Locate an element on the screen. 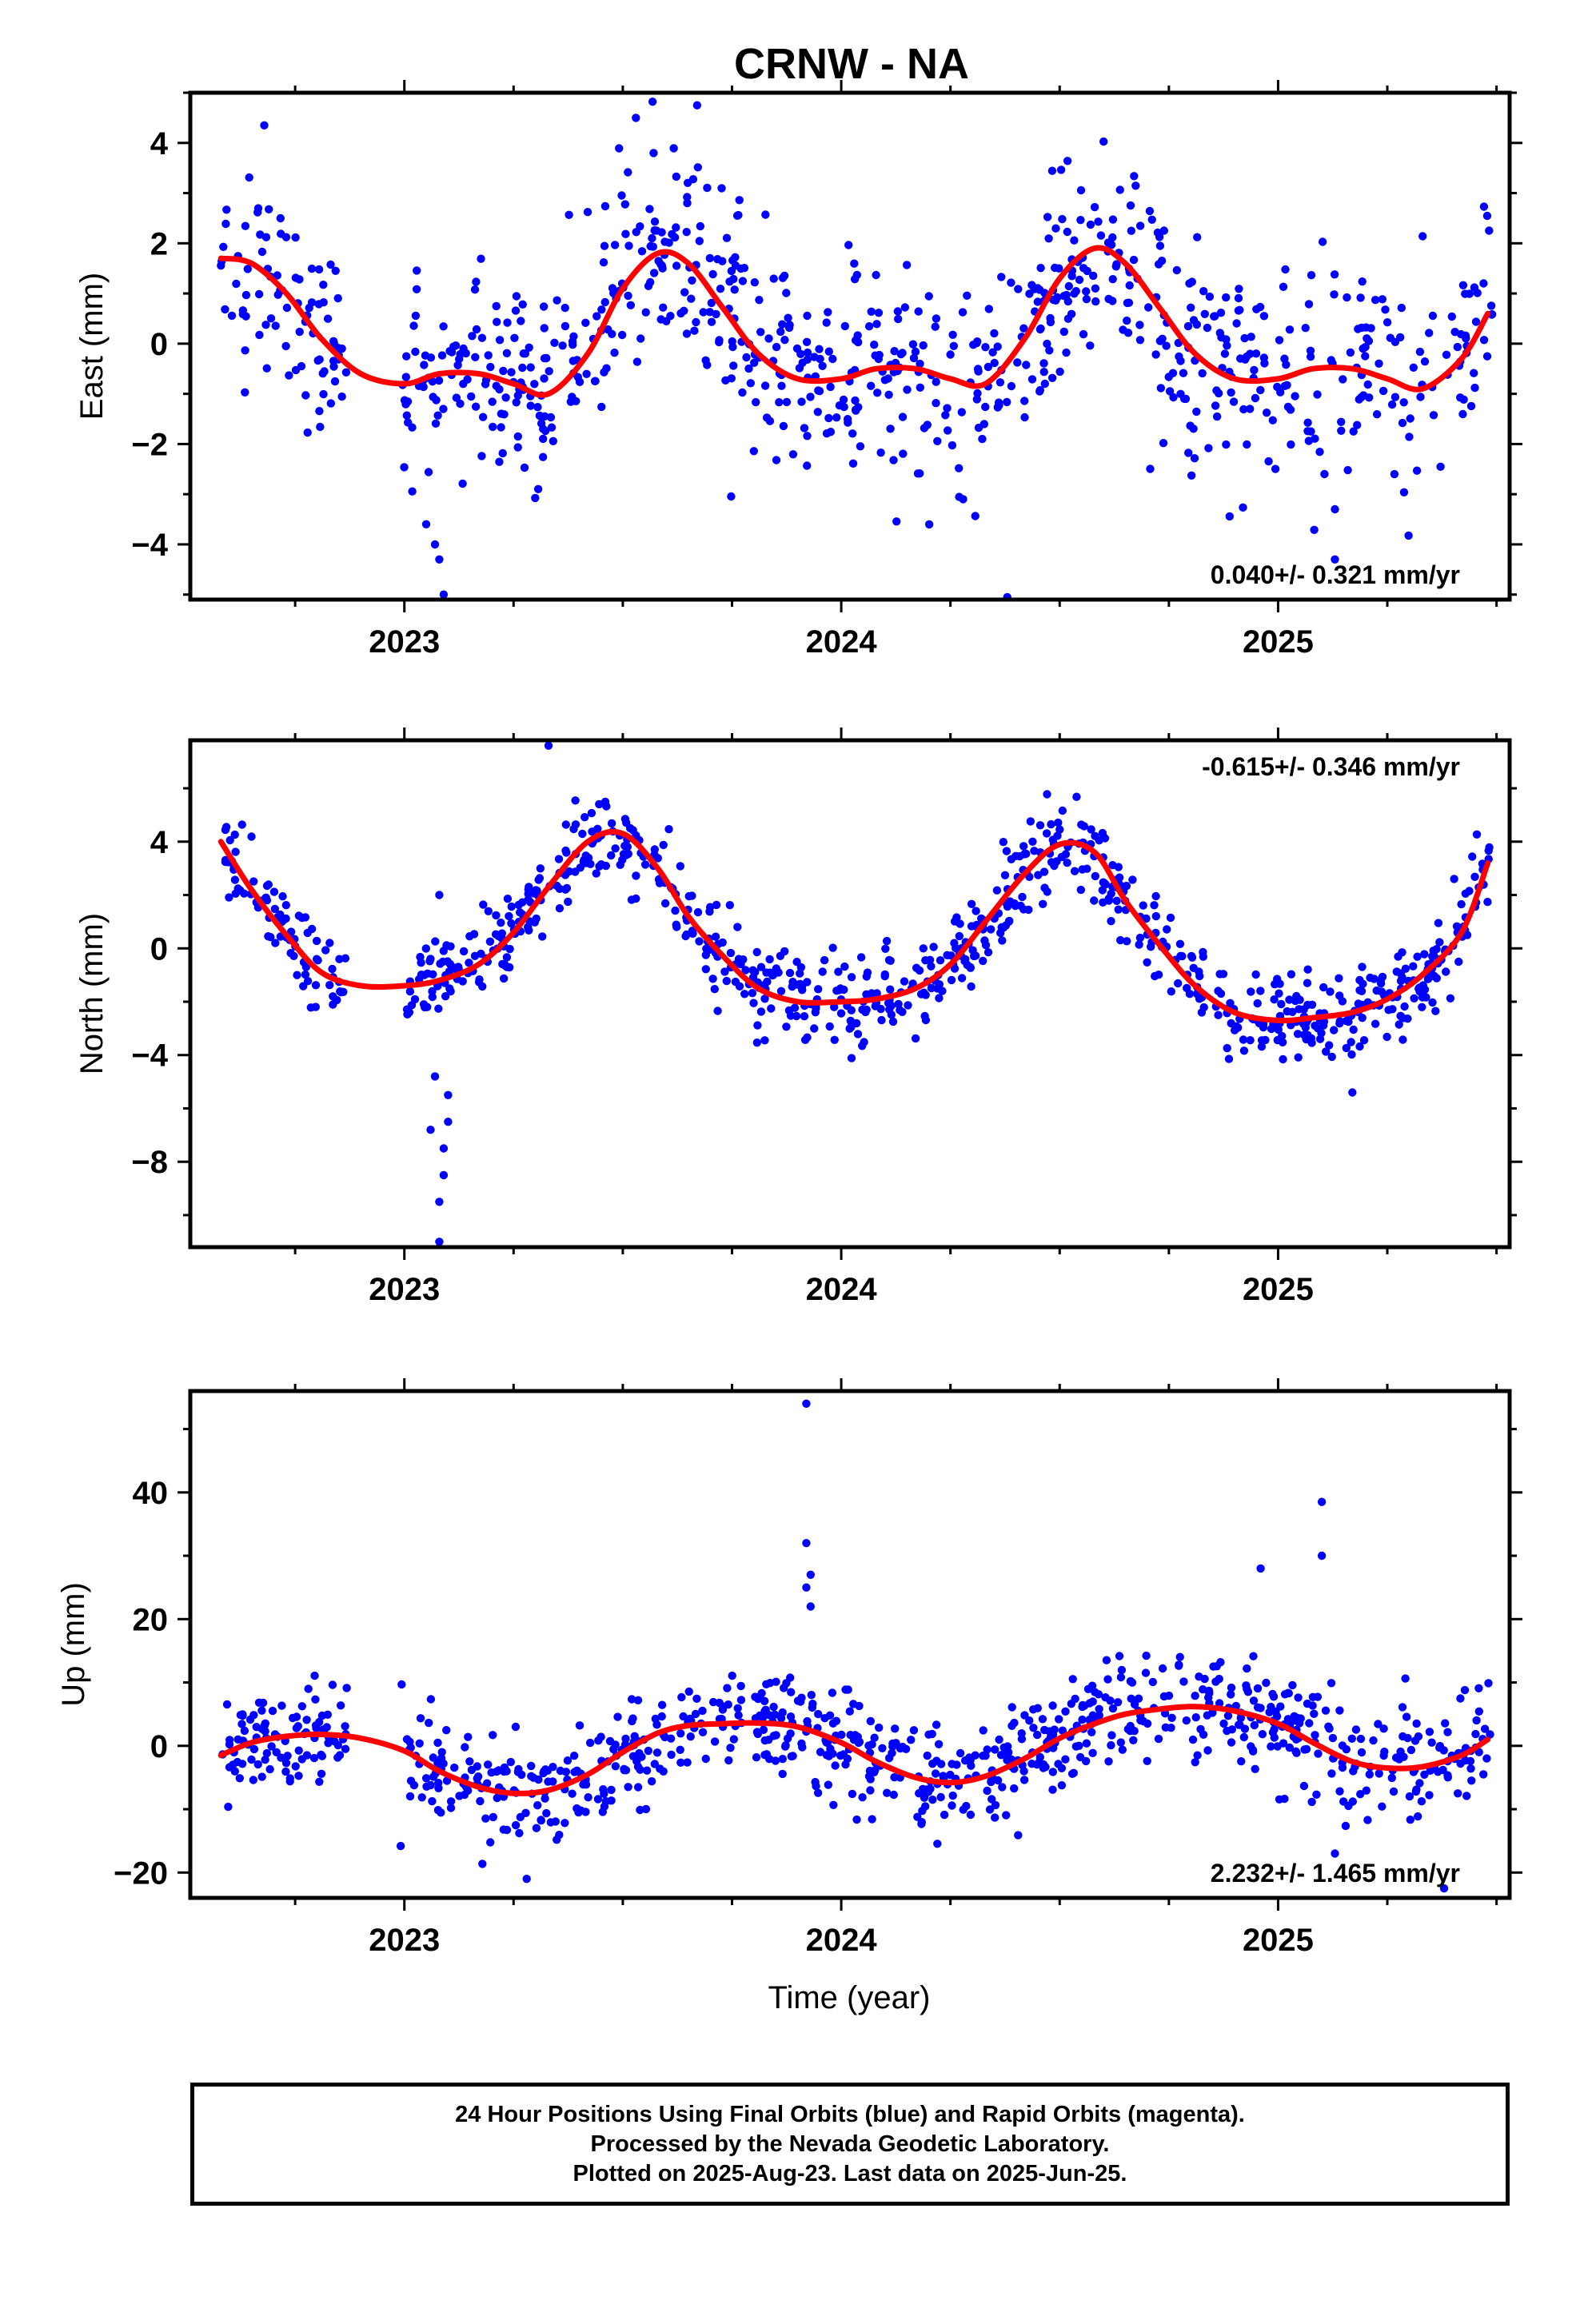 The width and height of the screenshot is (1580, 2324). outlier-point is located at coordinates (439, 1242).